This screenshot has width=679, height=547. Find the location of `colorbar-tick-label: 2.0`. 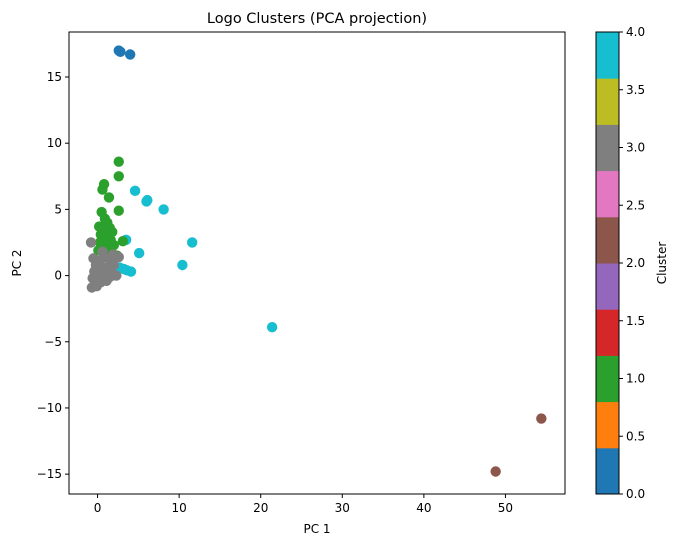

colorbar-tick-label: 2.0 is located at coordinates (635, 263).